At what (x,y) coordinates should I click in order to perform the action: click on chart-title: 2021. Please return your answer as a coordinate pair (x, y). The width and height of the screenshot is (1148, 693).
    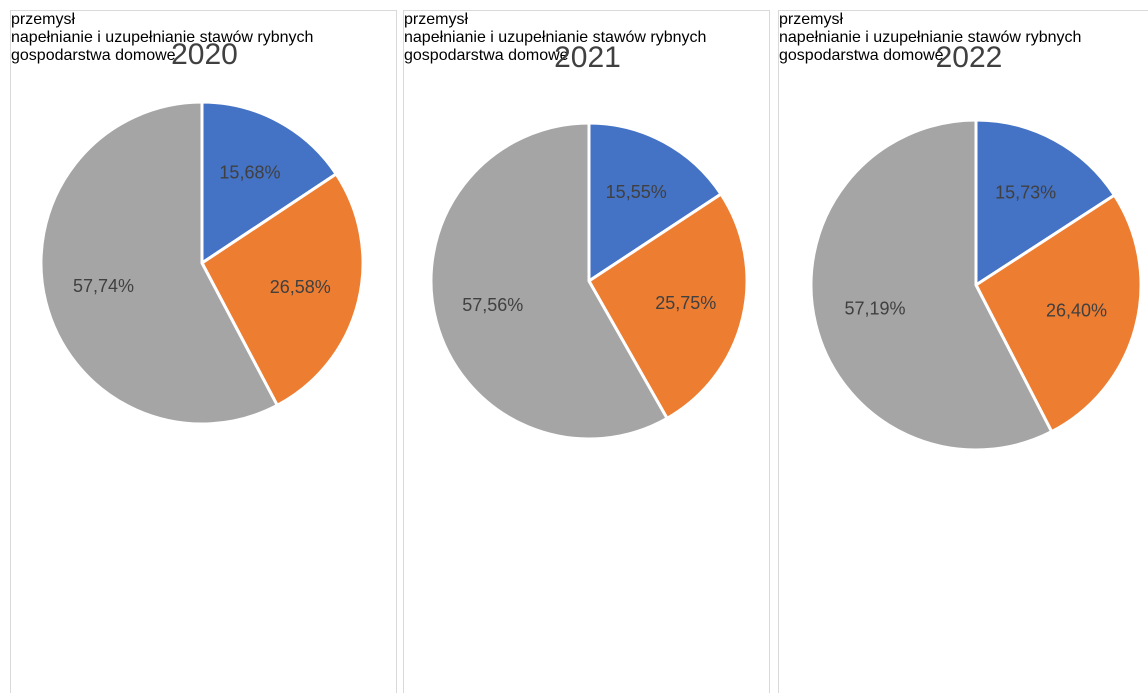
    Looking at the image, I should click on (587, 57).